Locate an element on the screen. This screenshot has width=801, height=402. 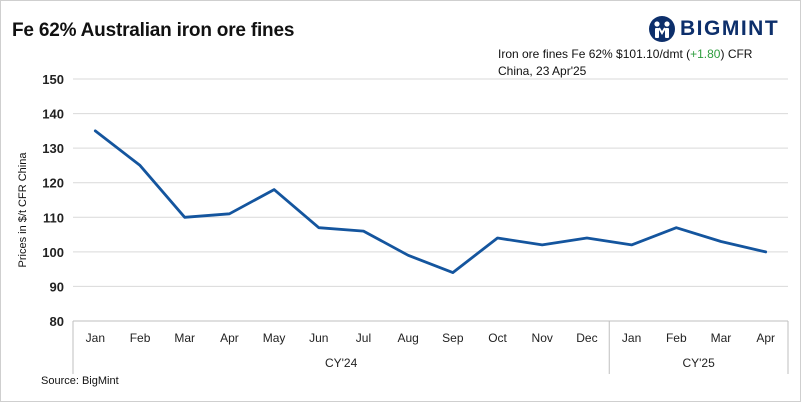
x-tick-label: Aug is located at coordinates (407, 338).